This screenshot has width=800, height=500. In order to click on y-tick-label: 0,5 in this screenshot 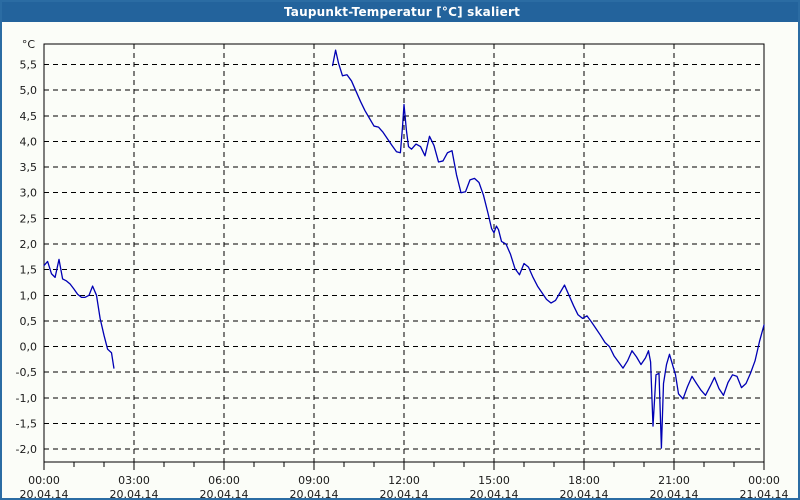, I will do `click(29, 321)`.